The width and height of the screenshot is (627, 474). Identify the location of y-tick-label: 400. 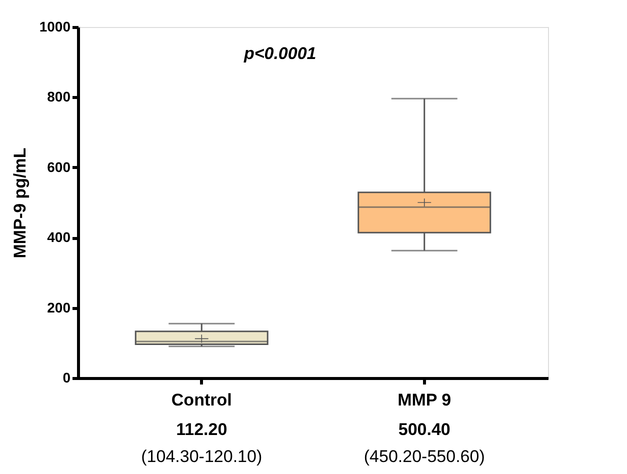
(59, 237).